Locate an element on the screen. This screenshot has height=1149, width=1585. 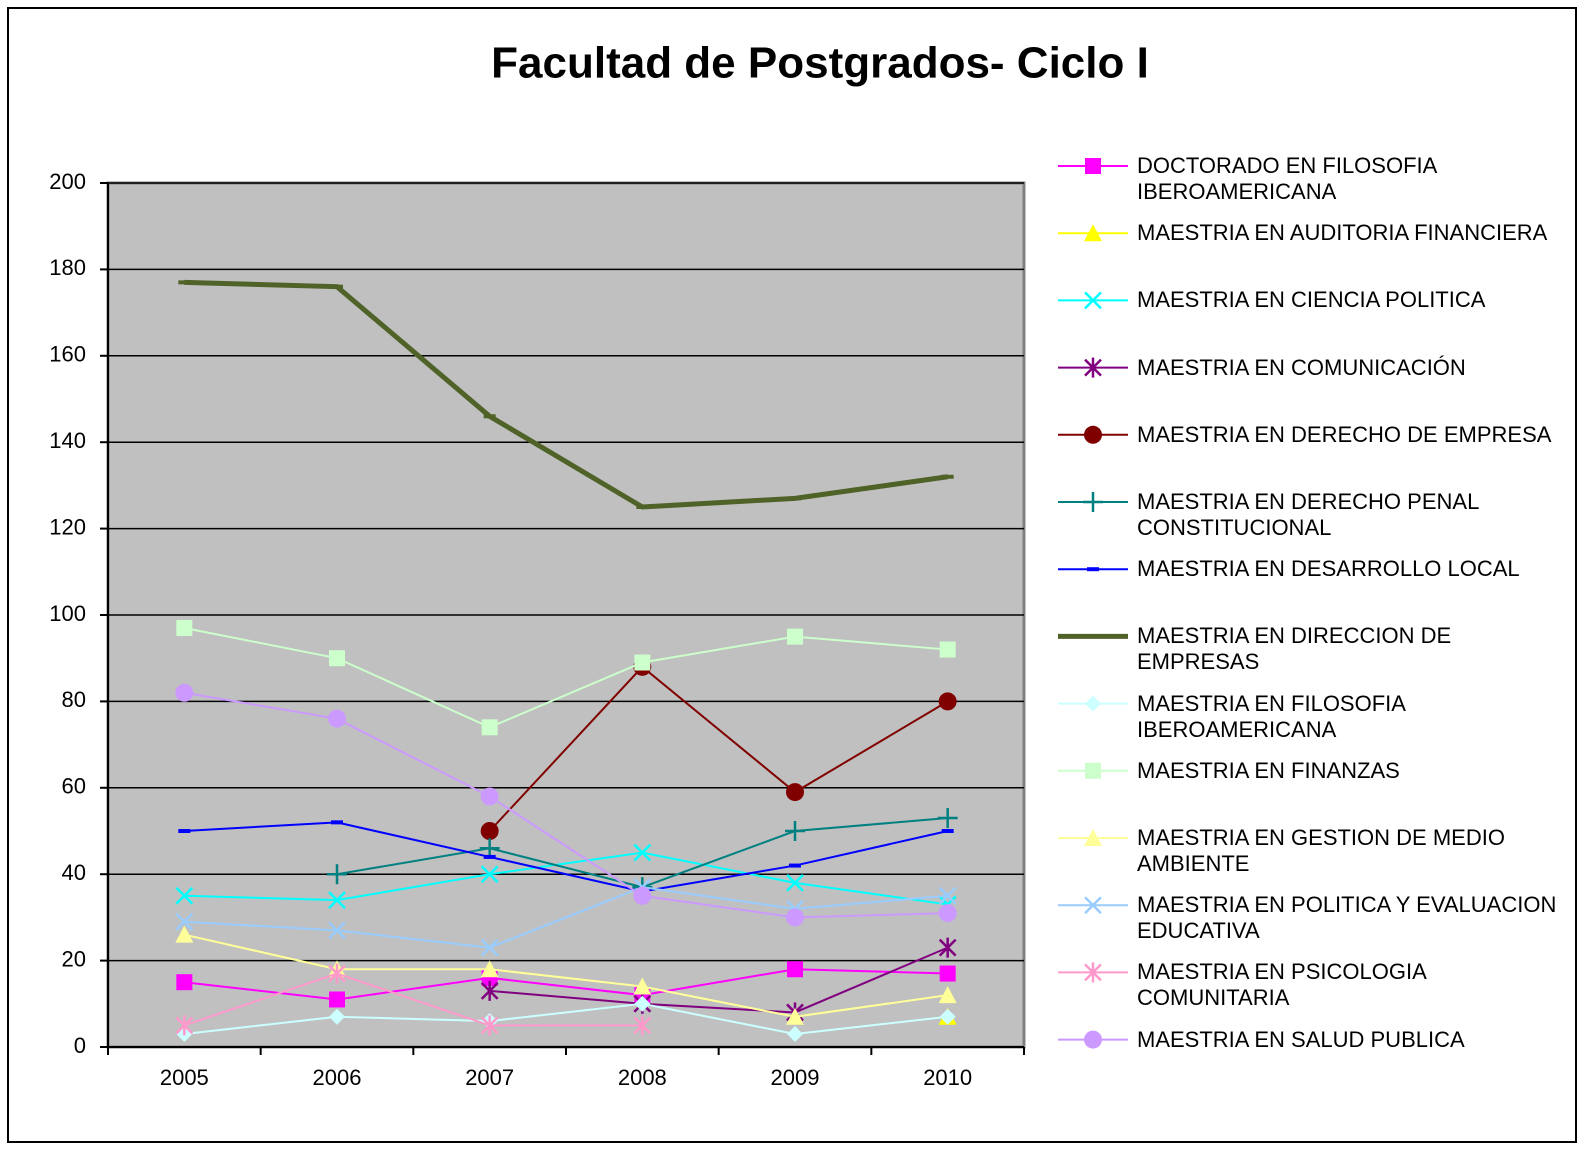
legend-label: MAESTRIA EN GESTION DE MEDIO AMBIENTE is located at coordinates (1321, 850).